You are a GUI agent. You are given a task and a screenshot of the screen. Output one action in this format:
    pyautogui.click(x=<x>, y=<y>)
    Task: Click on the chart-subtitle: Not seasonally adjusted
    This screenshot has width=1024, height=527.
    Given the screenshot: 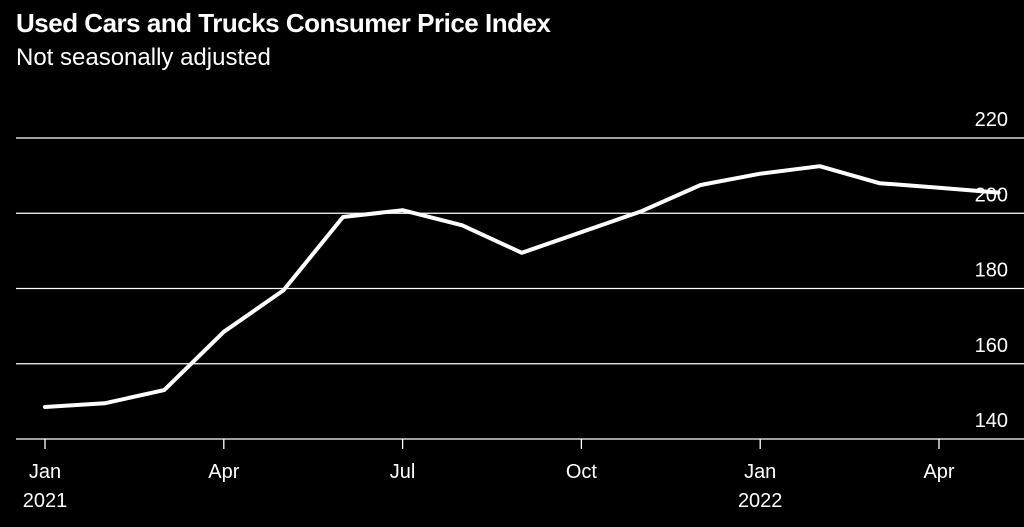 What is the action you would take?
    pyautogui.click(x=143, y=57)
    